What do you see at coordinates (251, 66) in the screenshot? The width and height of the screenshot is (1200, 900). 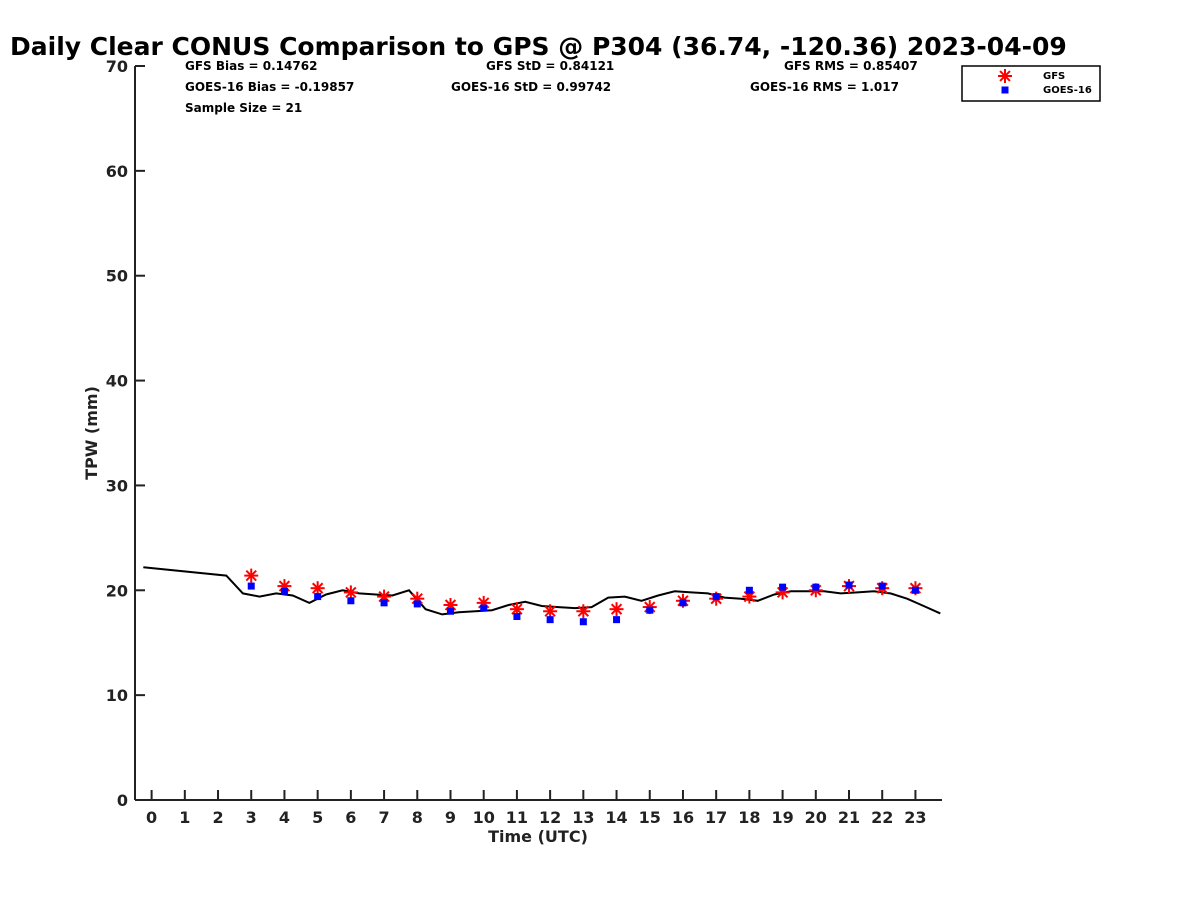 I see `gfs-bias-stat: GFS Bias = 0.14762` at bounding box center [251, 66].